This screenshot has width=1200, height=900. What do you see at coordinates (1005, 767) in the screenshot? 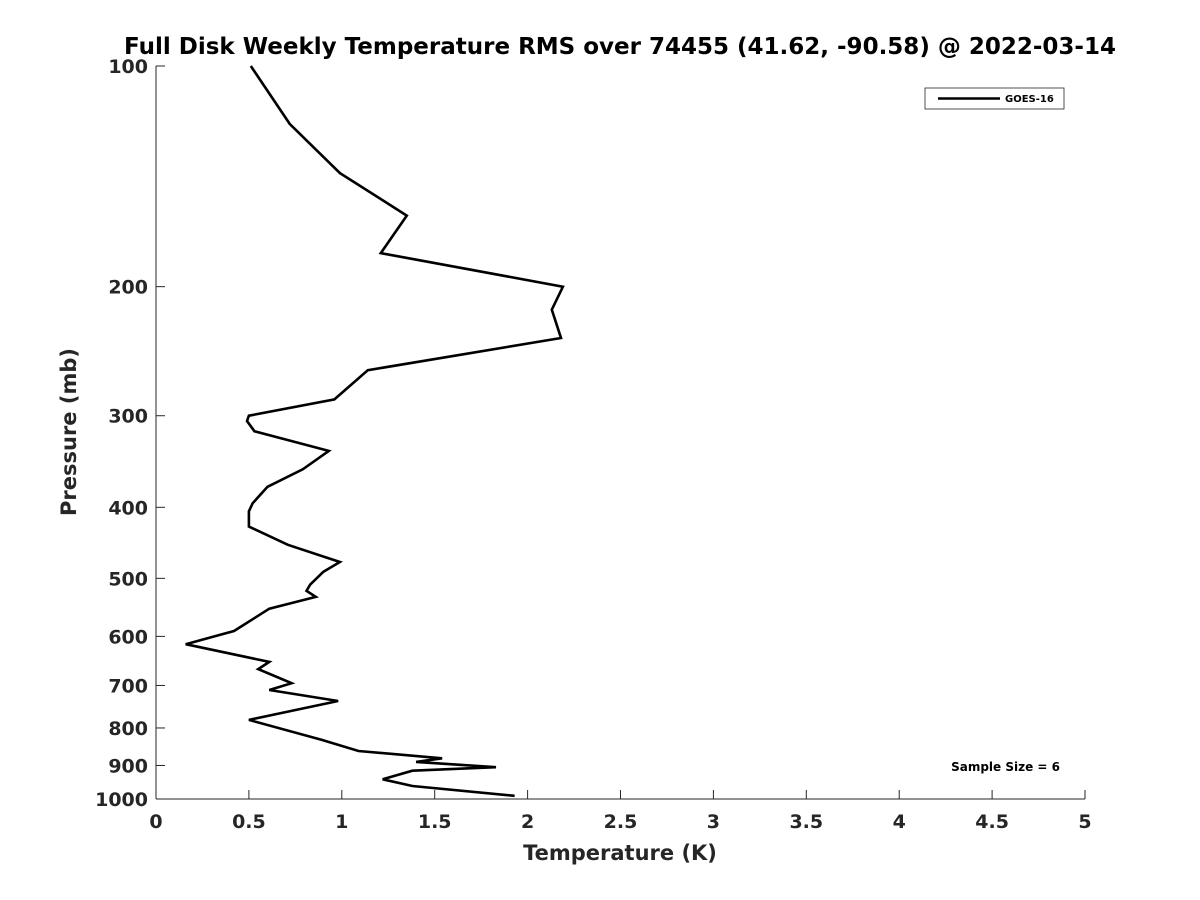
I see `sample-size-annotation: Sample Size = 6` at bounding box center [1005, 767].